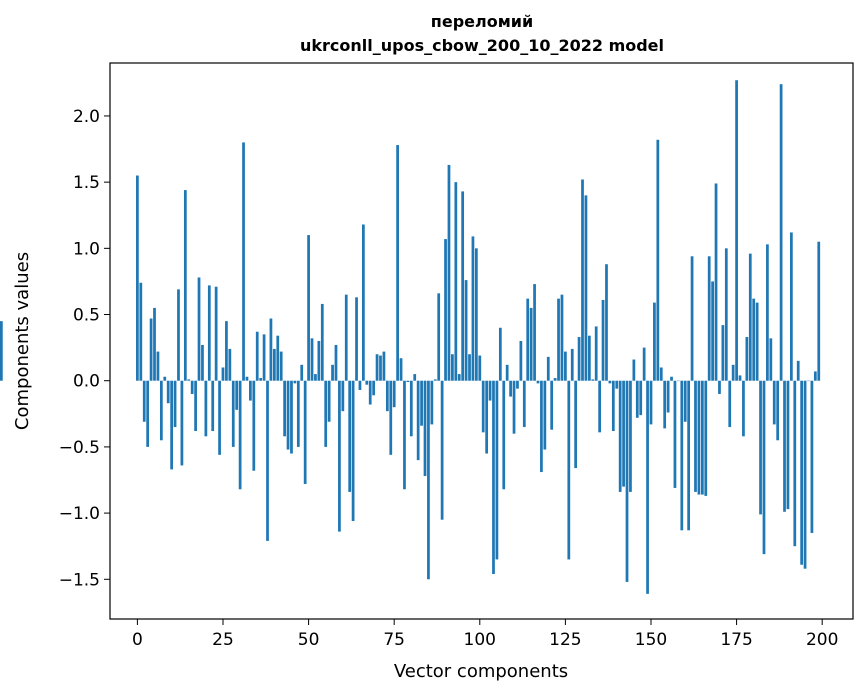 This screenshot has height=696, width=867. Describe the element at coordinates (84, 348) in the screenshot. I see `y-axis-ticks: −1.5 −1.0 −0.5 0.0 0.5 1.0 1.5 2.0` at that location.